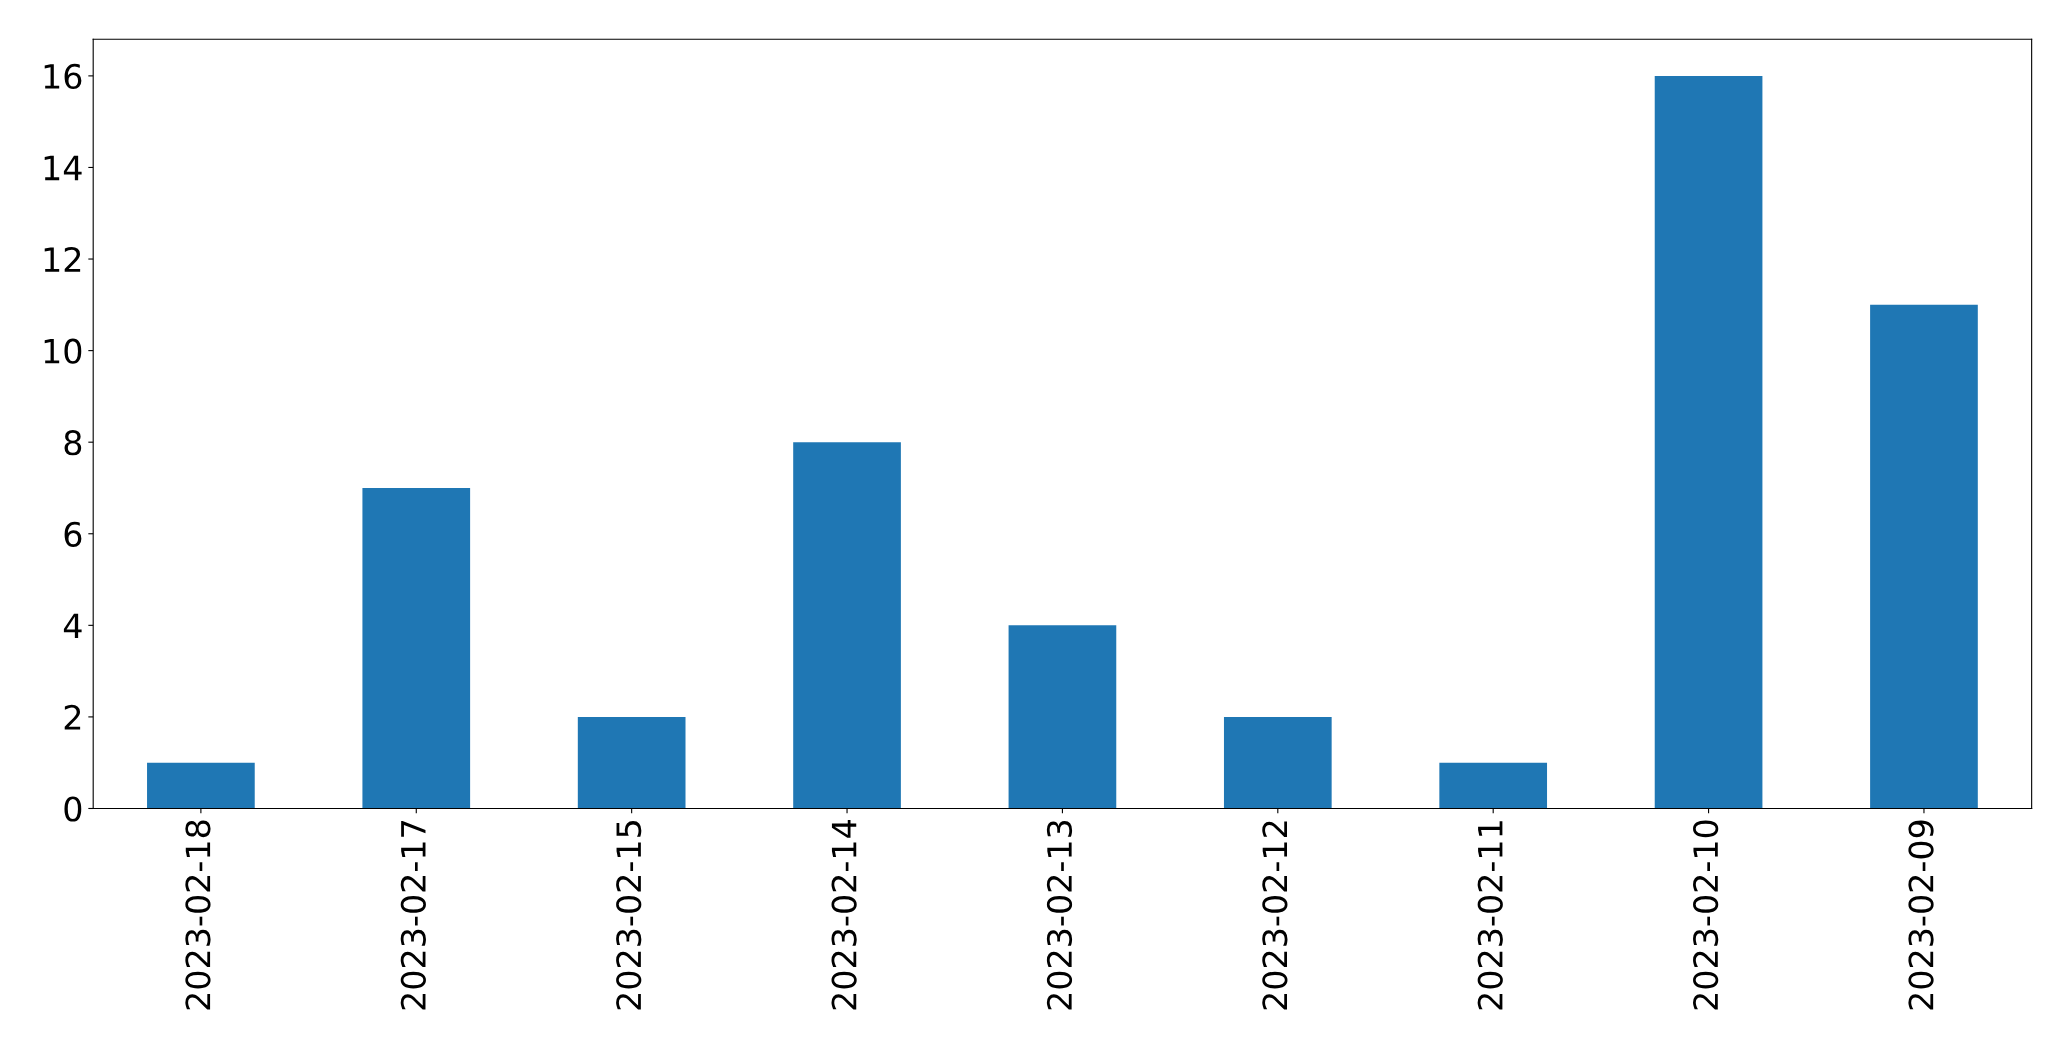  Describe the element at coordinates (198, 915) in the screenshot. I see `x-tick-label: 2023-02-18` at that location.